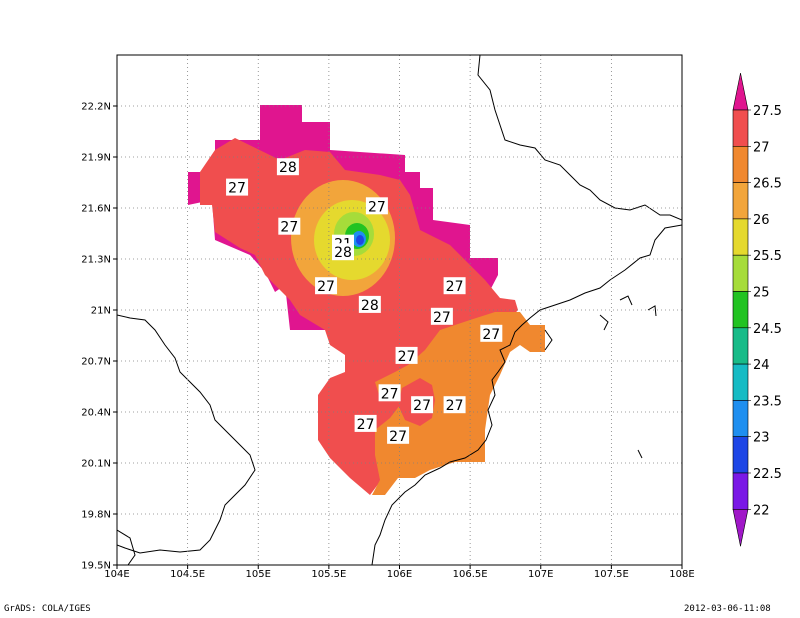  Describe the element at coordinates (740, 527) in the screenshot. I see `colorbar-bottom-arrow` at that location.